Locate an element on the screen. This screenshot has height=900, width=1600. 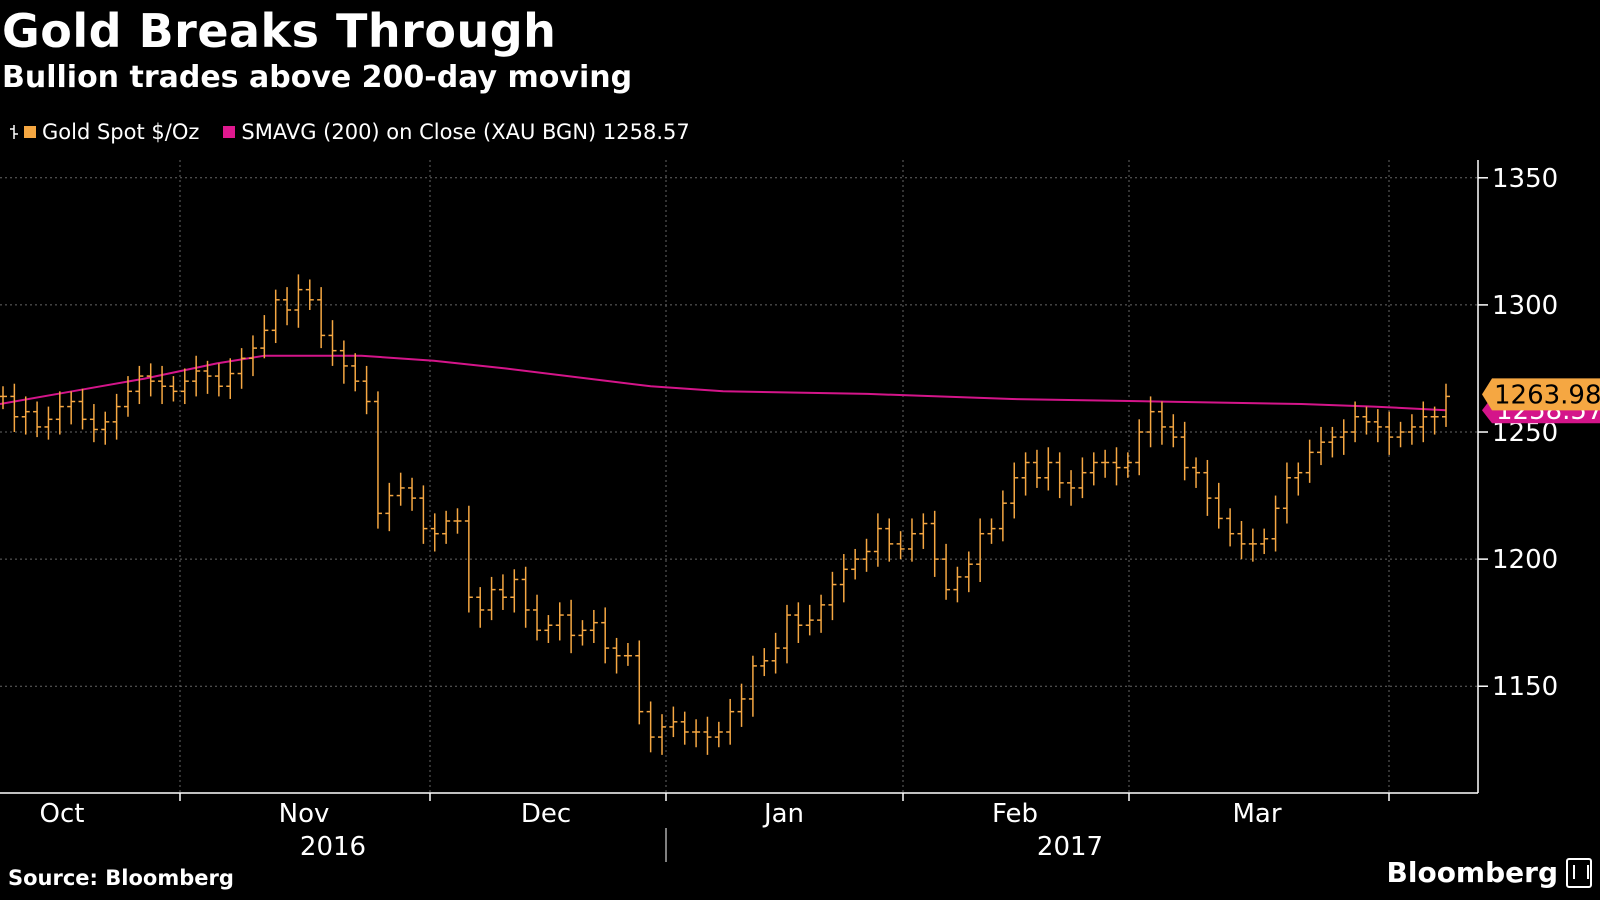
legend-label-sma: SMAVG (200) on Close (XAU BGN) 1258.57 is located at coordinates (465, 132).